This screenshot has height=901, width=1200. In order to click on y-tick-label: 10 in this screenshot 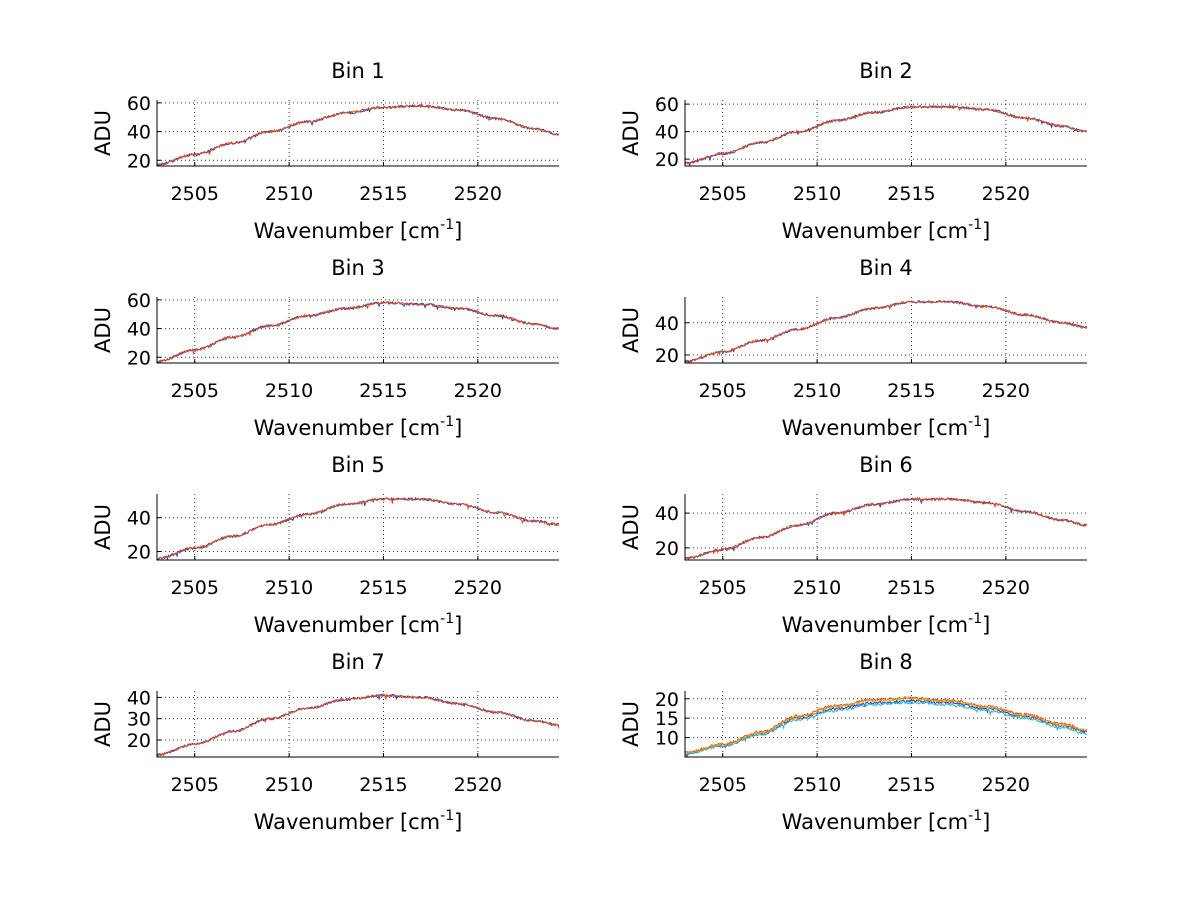, I will do `click(667, 739)`.